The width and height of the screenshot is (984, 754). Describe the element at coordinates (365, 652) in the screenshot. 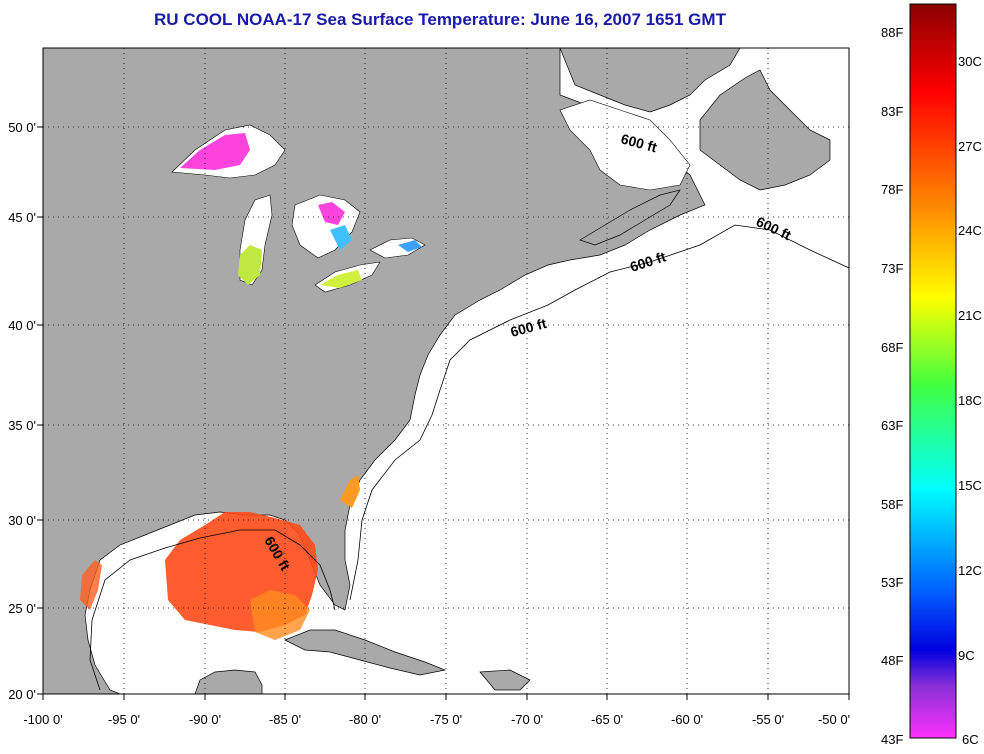

I see `cuba-land` at that location.